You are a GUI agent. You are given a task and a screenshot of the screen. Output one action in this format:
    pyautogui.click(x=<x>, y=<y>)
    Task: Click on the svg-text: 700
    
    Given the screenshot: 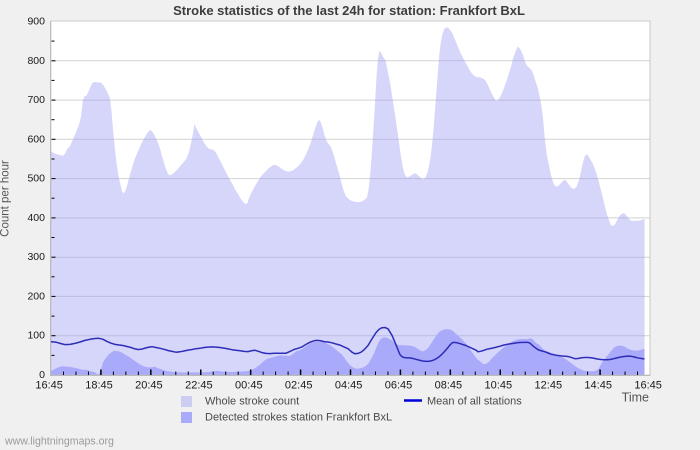 What is the action you would take?
    pyautogui.click(x=36, y=100)
    